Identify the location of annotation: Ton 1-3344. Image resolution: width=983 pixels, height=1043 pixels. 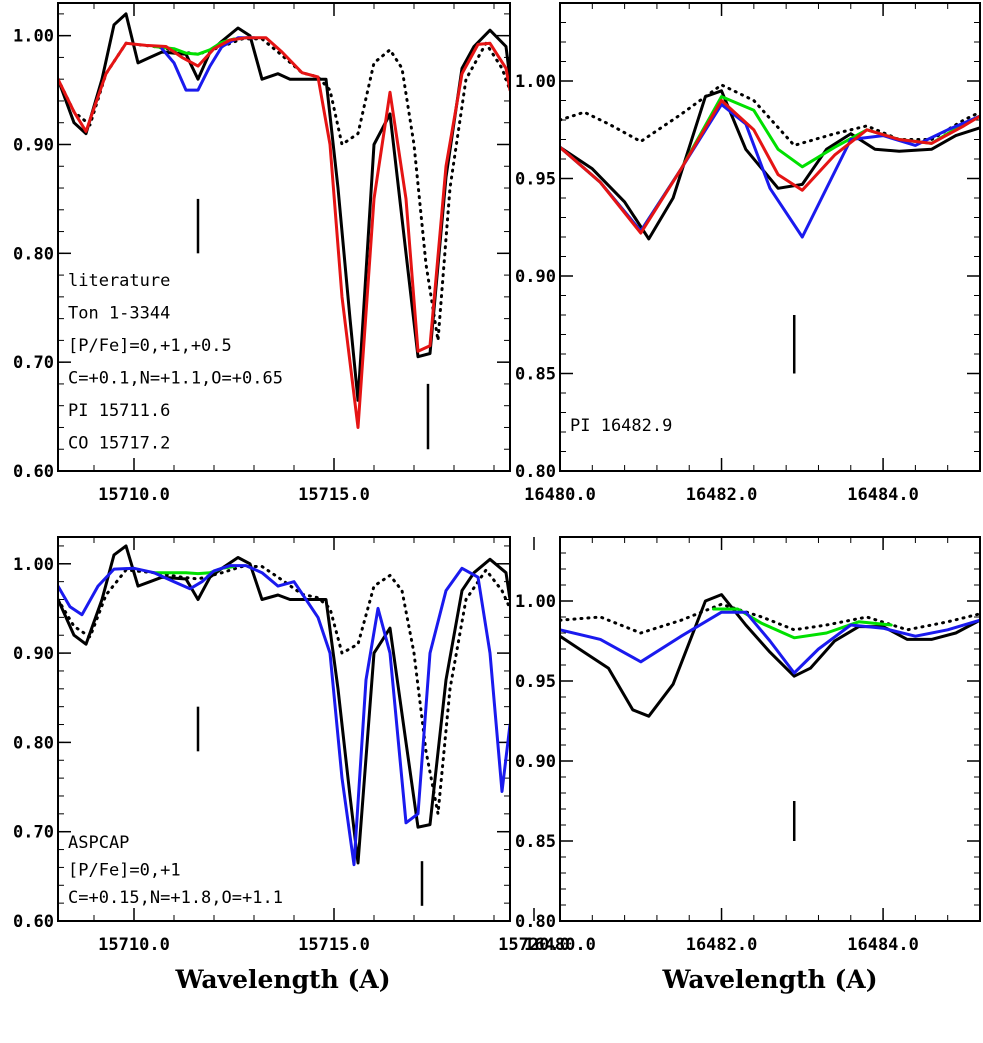
(119, 314).